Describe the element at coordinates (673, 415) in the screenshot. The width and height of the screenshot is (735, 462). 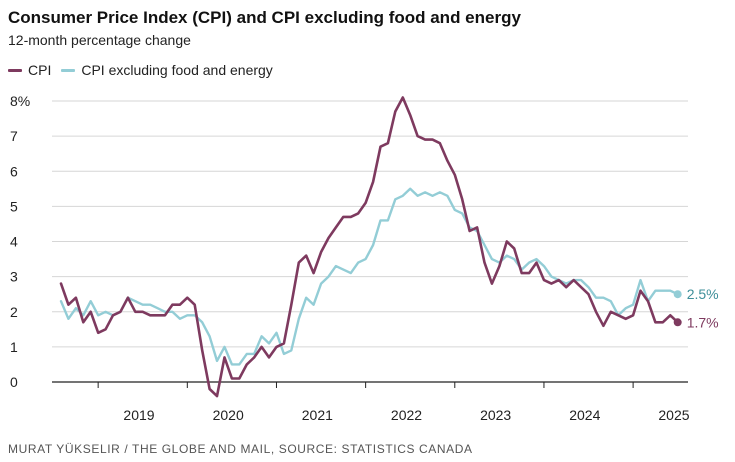
I see `x-tick-label: 2025` at that location.